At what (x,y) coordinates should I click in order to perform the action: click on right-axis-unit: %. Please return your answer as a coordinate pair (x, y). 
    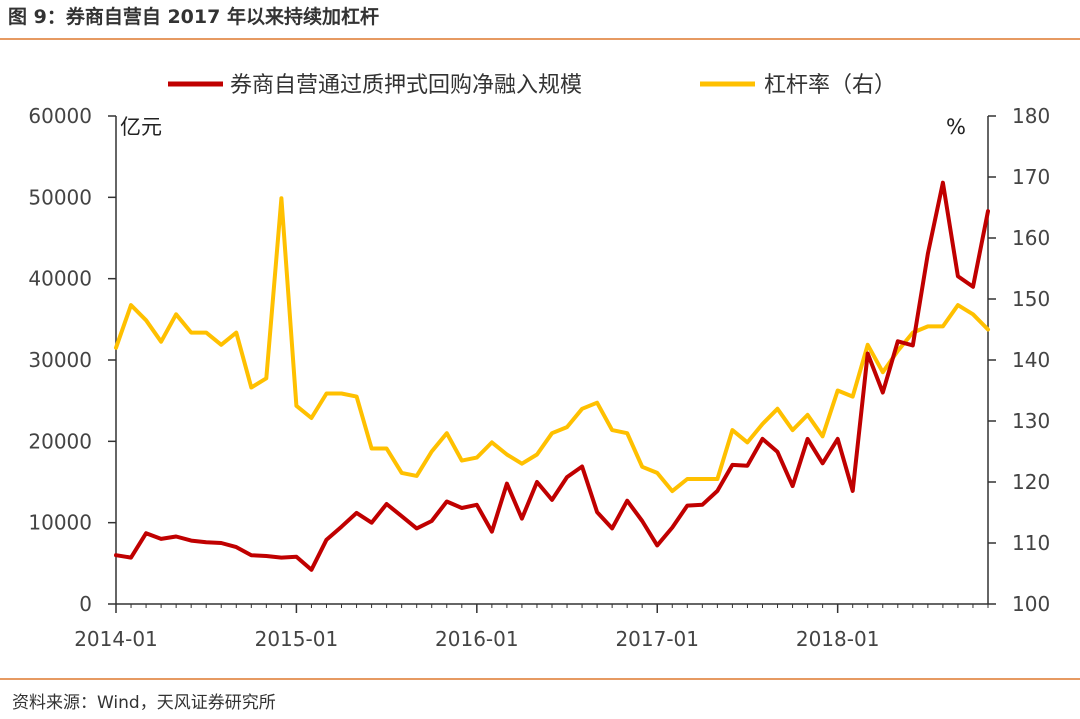
    Looking at the image, I should click on (956, 127).